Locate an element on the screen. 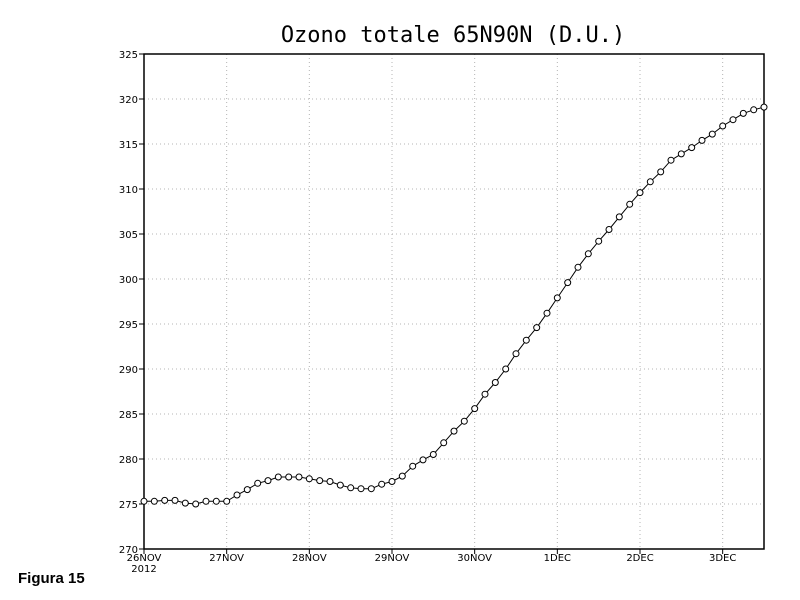 The width and height of the screenshot is (800, 600). chart-title: Ozono totale 65N90N (D.U.) is located at coordinates (453, 35).